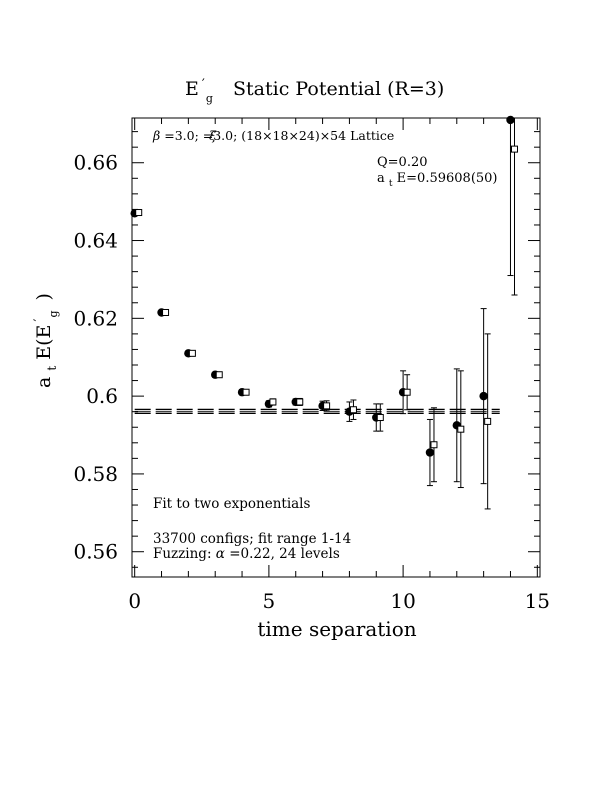 The height and width of the screenshot is (792, 612). What do you see at coordinates (39, 320) in the screenshot?
I see `ylabel-prime: ′` at bounding box center [39, 320].